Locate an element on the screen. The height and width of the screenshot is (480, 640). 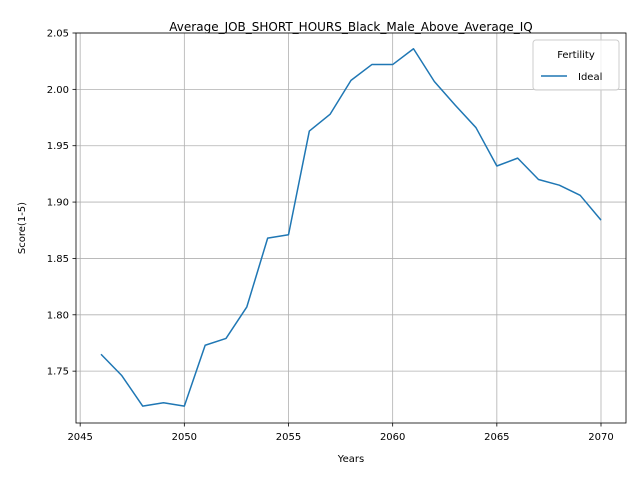
legend-box is located at coordinates (576, 65).